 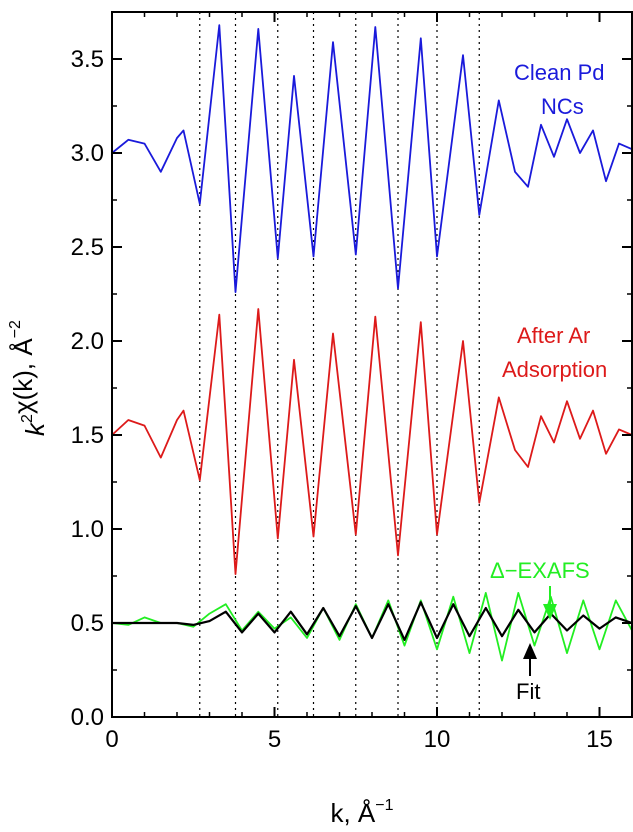 I want to click on clean-pd-label-line1: Clean Pd, so click(x=559, y=72).